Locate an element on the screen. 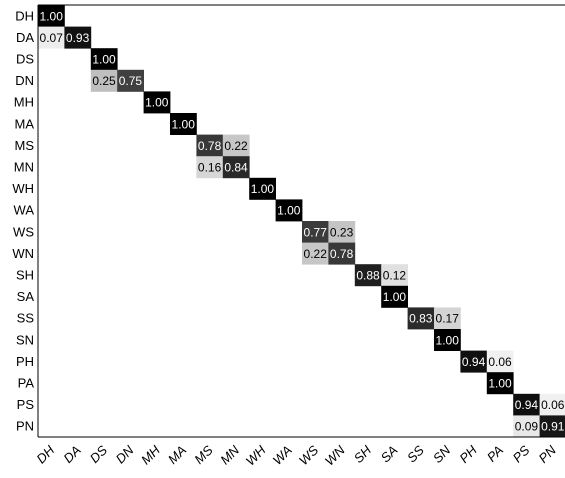 The width and height of the screenshot is (565, 478). column-label: DH is located at coordinates (45, 454).